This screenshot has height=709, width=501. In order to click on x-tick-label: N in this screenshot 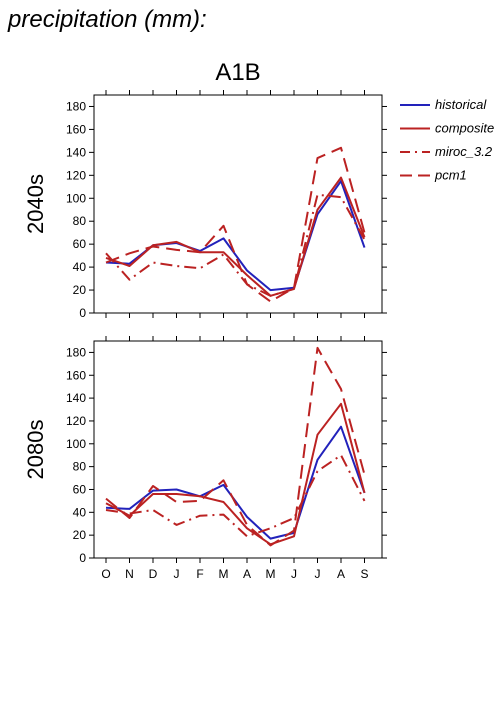, I will do `click(129, 574)`.